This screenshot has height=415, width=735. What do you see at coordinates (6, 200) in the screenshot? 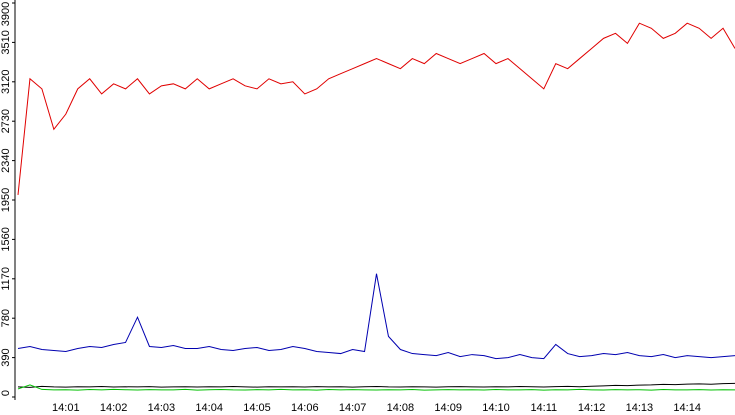
I see `y-tick-label: 1950` at bounding box center [6, 200].